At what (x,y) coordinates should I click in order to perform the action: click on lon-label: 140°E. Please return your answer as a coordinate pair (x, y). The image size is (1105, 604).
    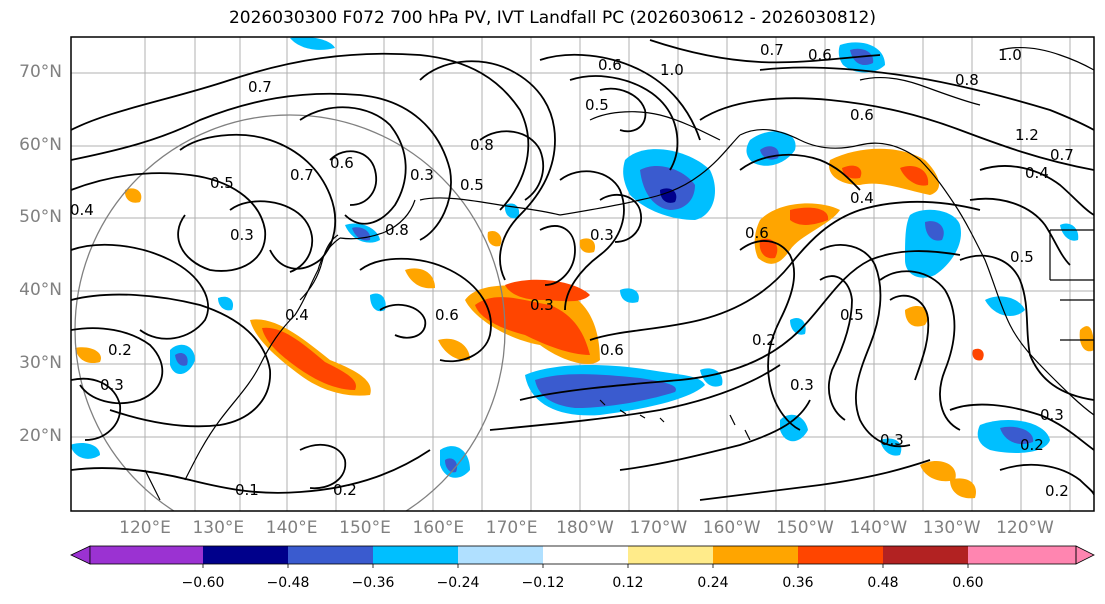
    Looking at the image, I should click on (291, 528).